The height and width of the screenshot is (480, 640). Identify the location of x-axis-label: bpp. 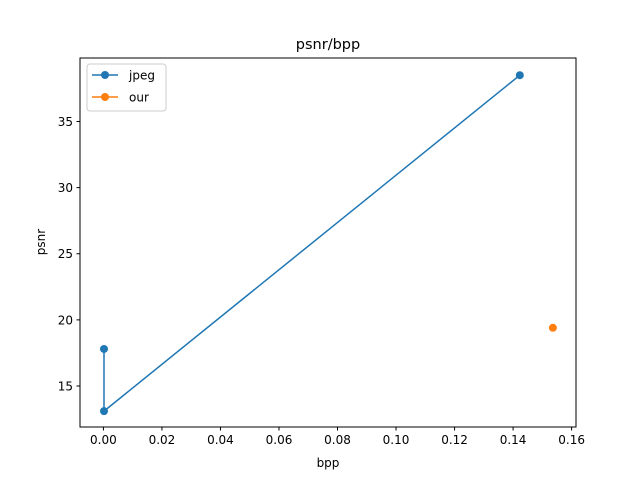
(328, 463).